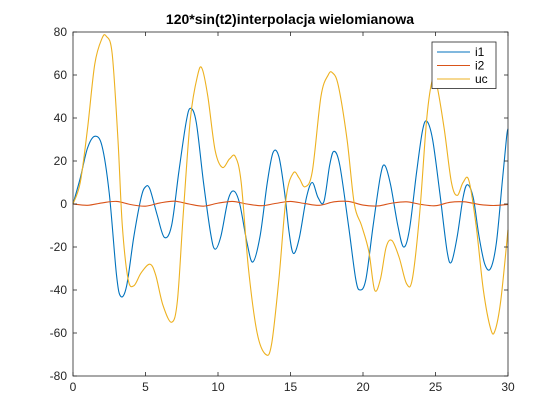 The width and height of the screenshot is (560, 420). What do you see at coordinates (480, 66) in the screenshot?
I see `legend-label-i2: i2` at bounding box center [480, 66].